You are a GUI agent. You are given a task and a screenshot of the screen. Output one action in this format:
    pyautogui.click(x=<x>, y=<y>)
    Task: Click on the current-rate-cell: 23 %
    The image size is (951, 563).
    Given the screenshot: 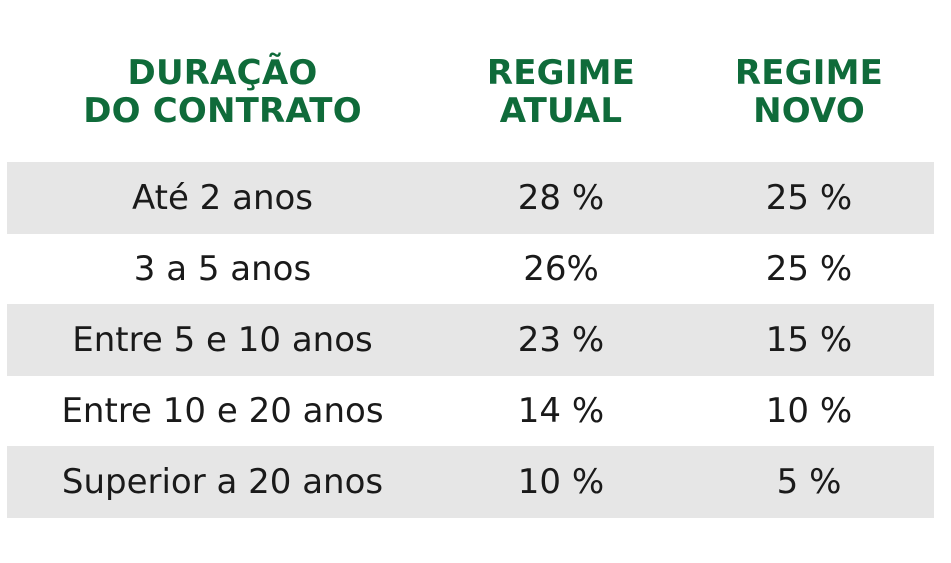 What is the action you would take?
    pyautogui.click(x=561, y=340)
    